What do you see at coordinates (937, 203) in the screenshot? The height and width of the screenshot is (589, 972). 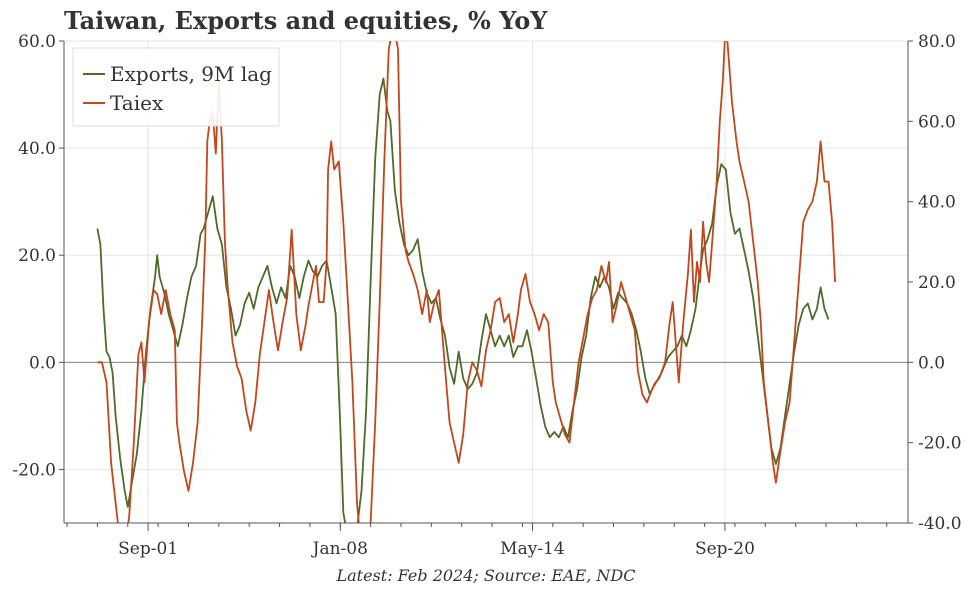 I see `right-tick-label: 40.0` at bounding box center [937, 203].